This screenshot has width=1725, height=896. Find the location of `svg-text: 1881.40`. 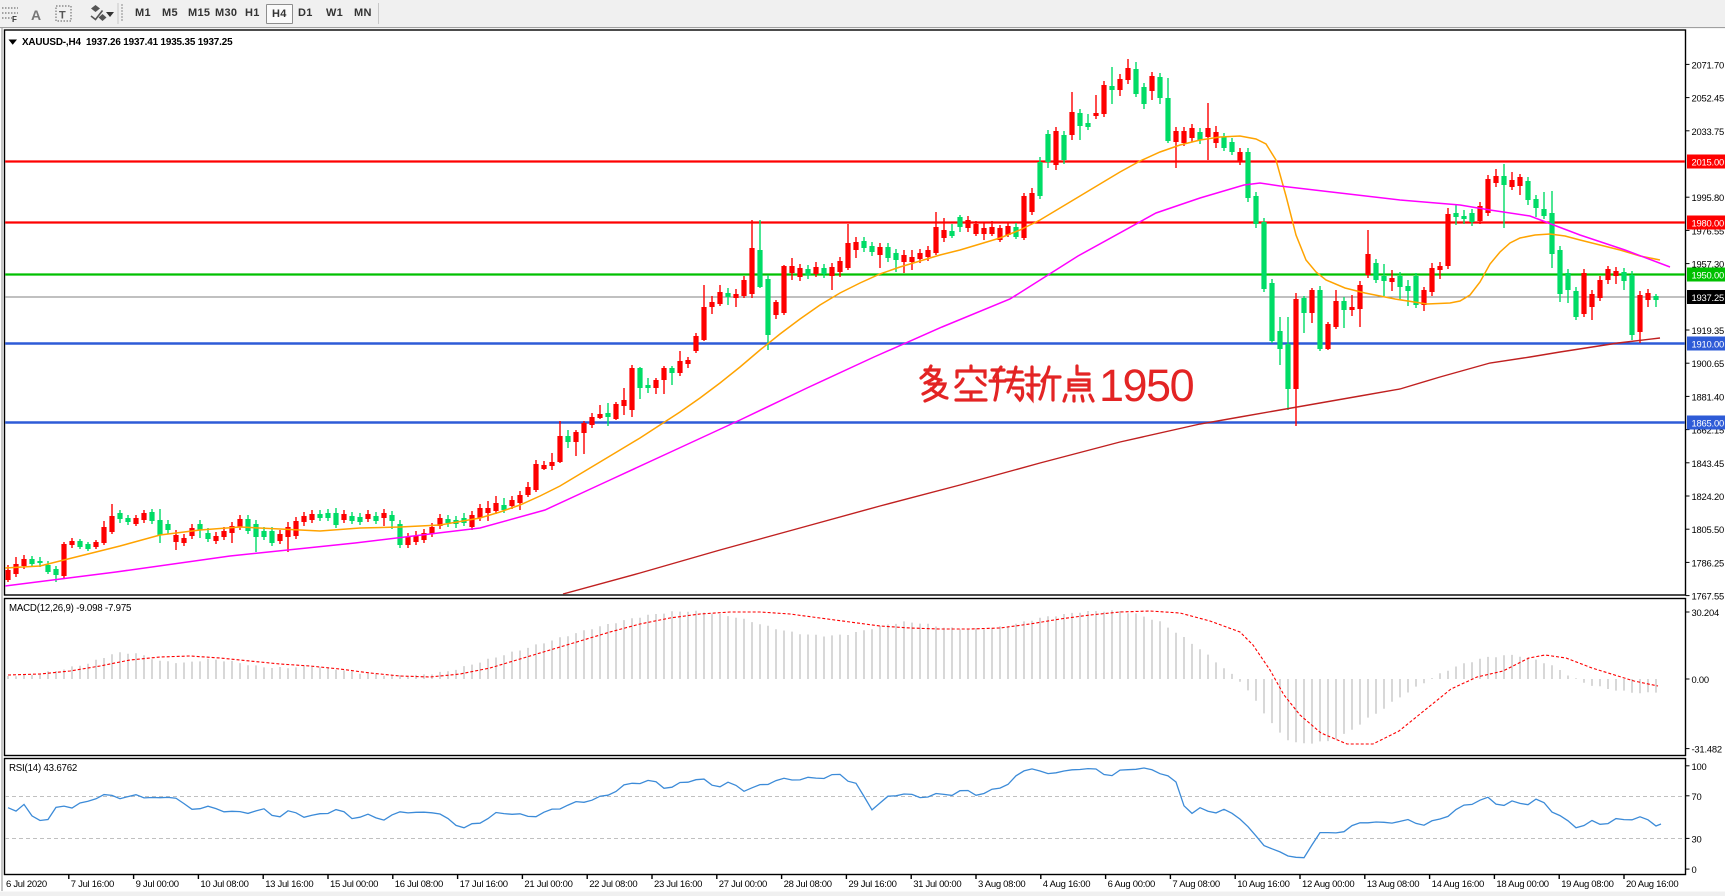

svg-text: 1881.40 is located at coordinates (1708, 396).